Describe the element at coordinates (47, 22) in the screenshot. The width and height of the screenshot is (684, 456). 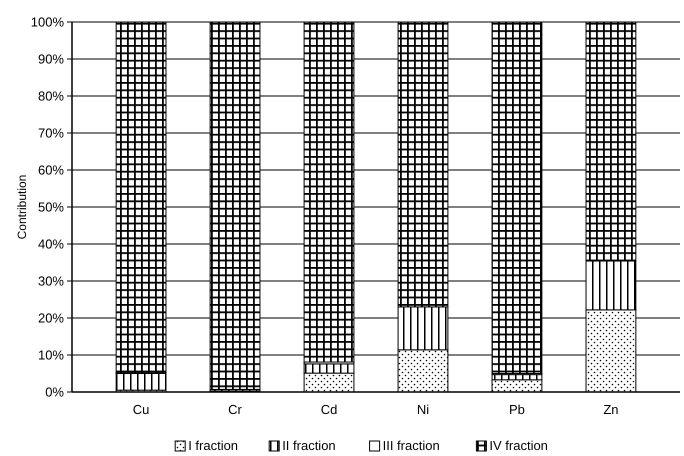
I see `y-tick-label: 100%` at that location.